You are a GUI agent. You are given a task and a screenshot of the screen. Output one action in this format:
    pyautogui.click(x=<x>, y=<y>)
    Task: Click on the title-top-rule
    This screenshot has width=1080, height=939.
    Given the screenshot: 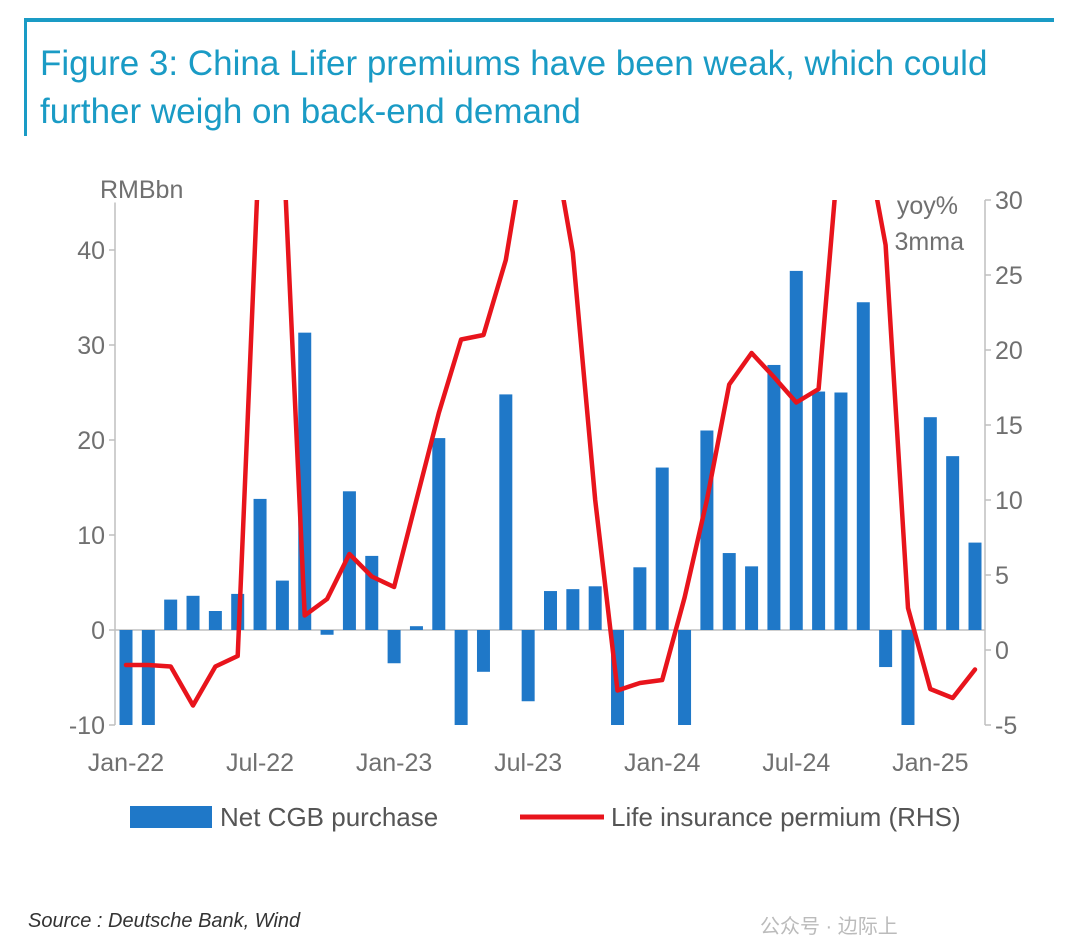 What is the action you would take?
    pyautogui.click(x=539, y=20)
    